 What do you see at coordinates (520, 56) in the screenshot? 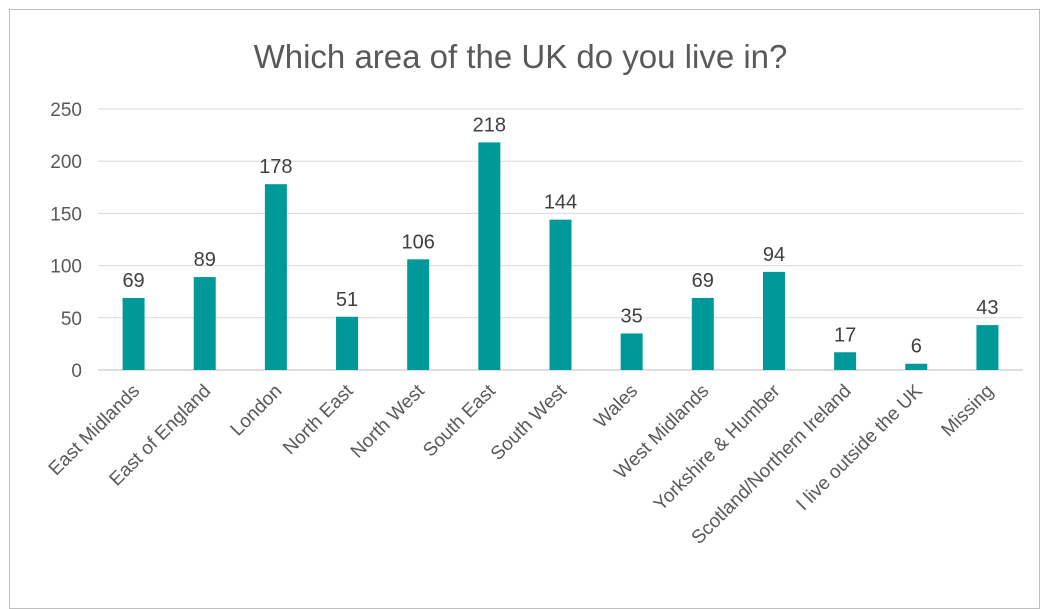
I see `chart-title: Which area of the UK do you live in?` at bounding box center [520, 56].